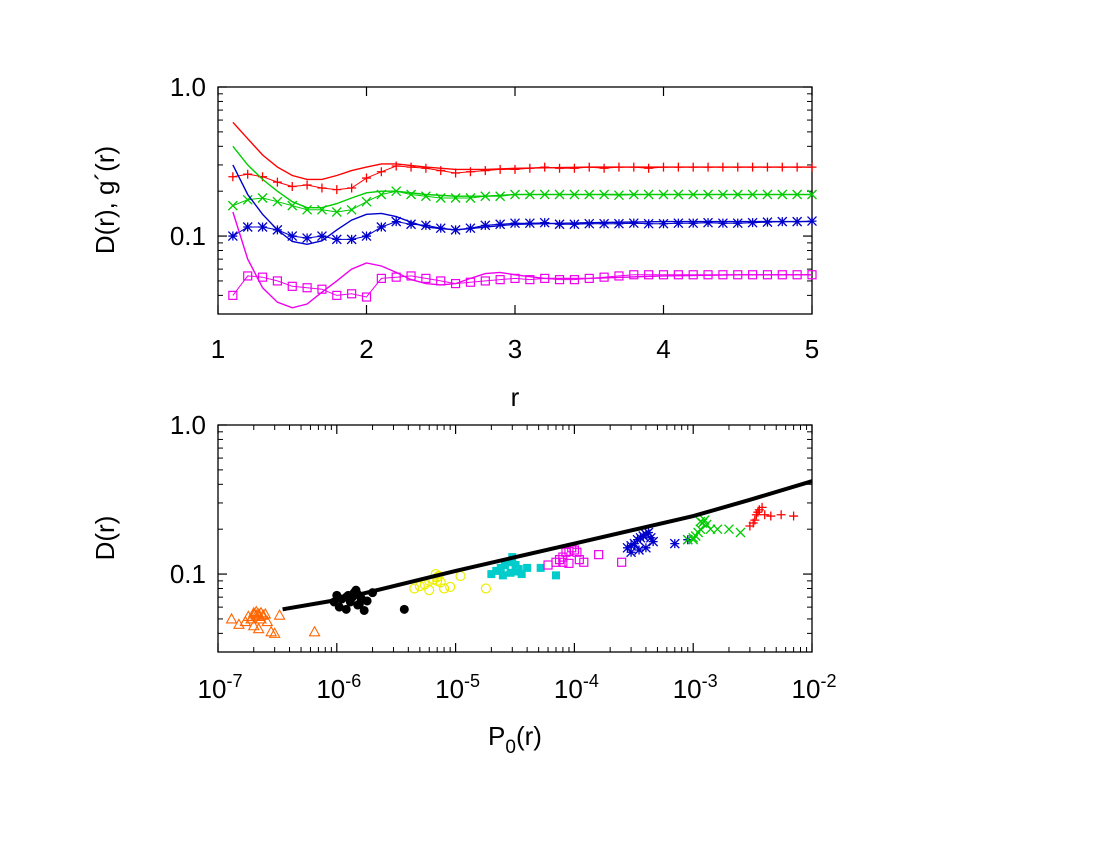  Describe the element at coordinates (522, 215) in the screenshot. I see `top-series` at that location.